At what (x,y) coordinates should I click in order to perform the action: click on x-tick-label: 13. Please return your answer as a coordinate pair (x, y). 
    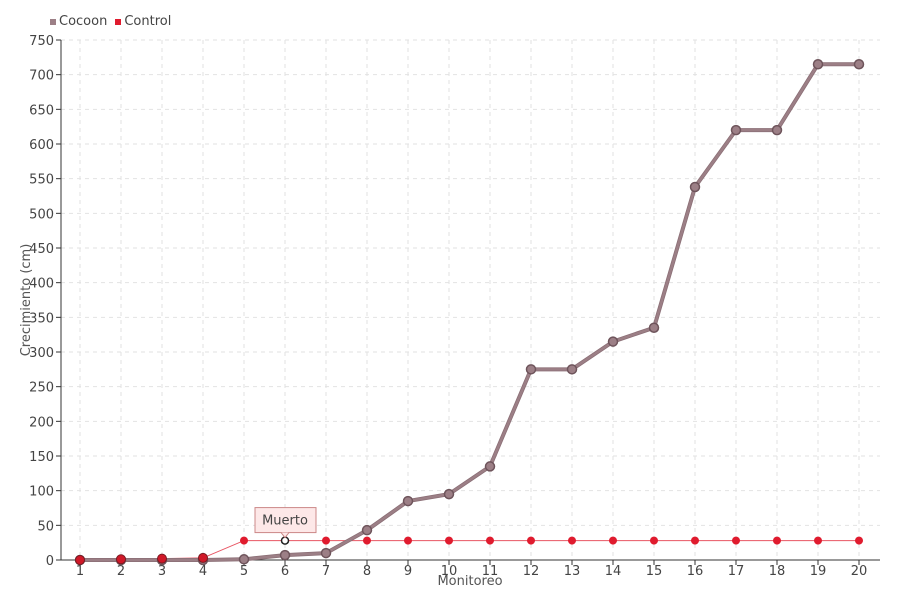
    Looking at the image, I should click on (572, 571).